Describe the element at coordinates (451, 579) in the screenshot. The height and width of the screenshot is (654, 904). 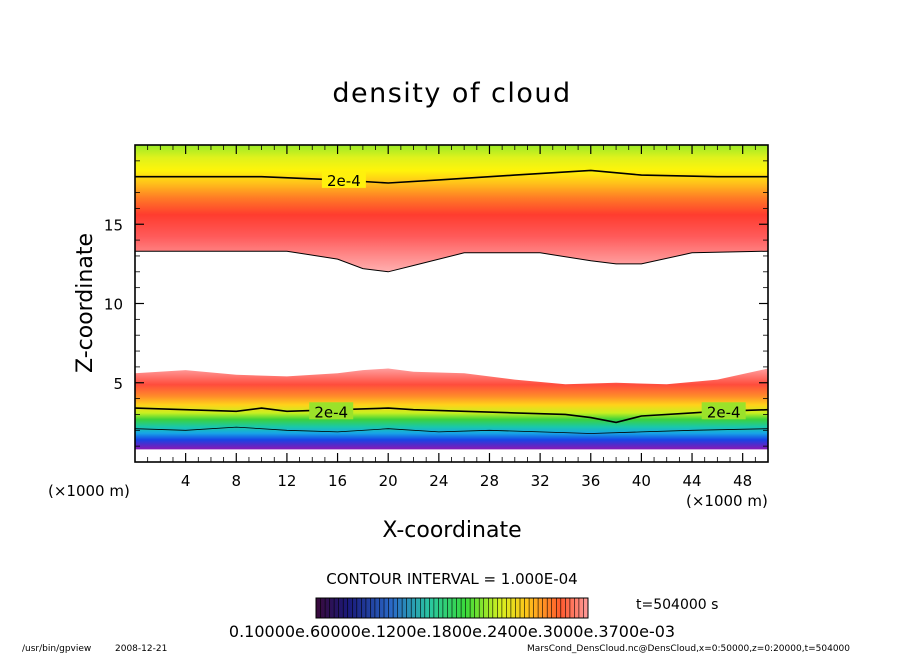
I see `contour-interval-text: CONTOUR INTERVAL = 1.000E-04` at that location.